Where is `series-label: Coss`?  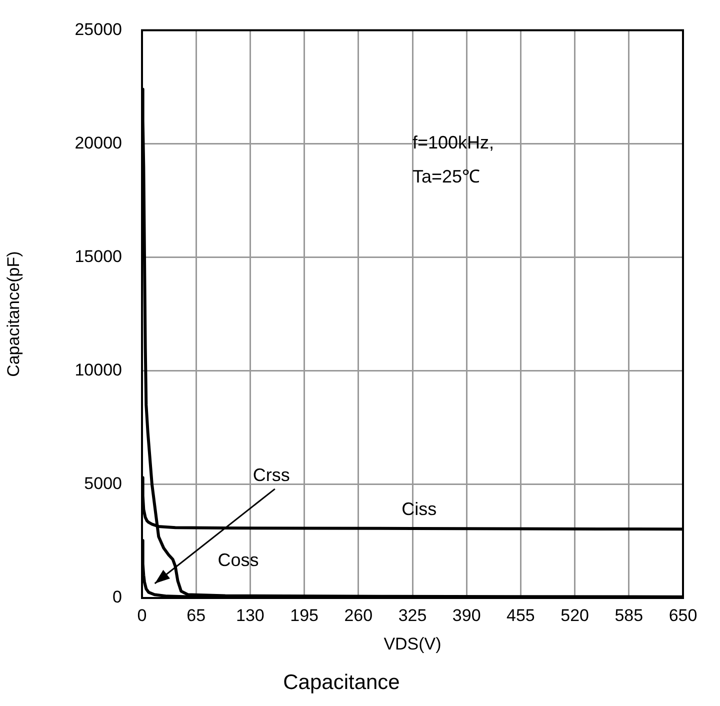 series-label: Coss is located at coordinates (238, 560).